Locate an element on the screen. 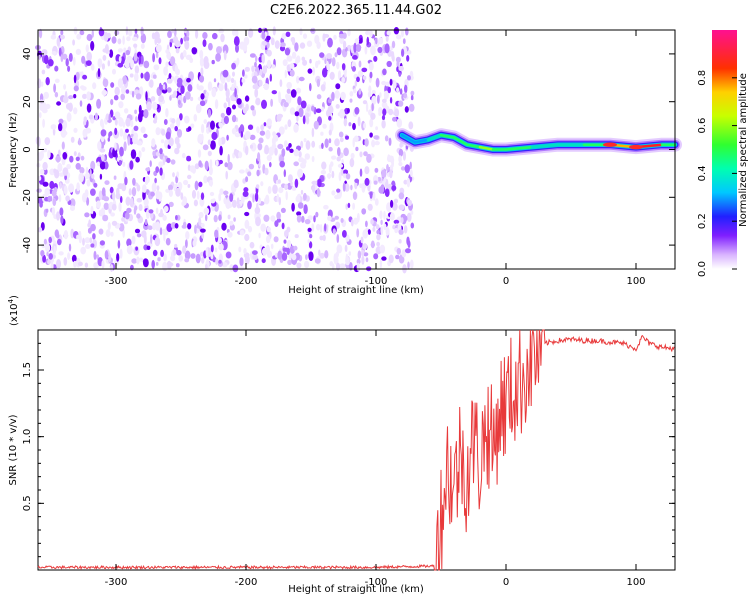 Image resolution: width=750 pixels, height=600 pixels. y-tick-label: -40 is located at coordinates (27, 245).